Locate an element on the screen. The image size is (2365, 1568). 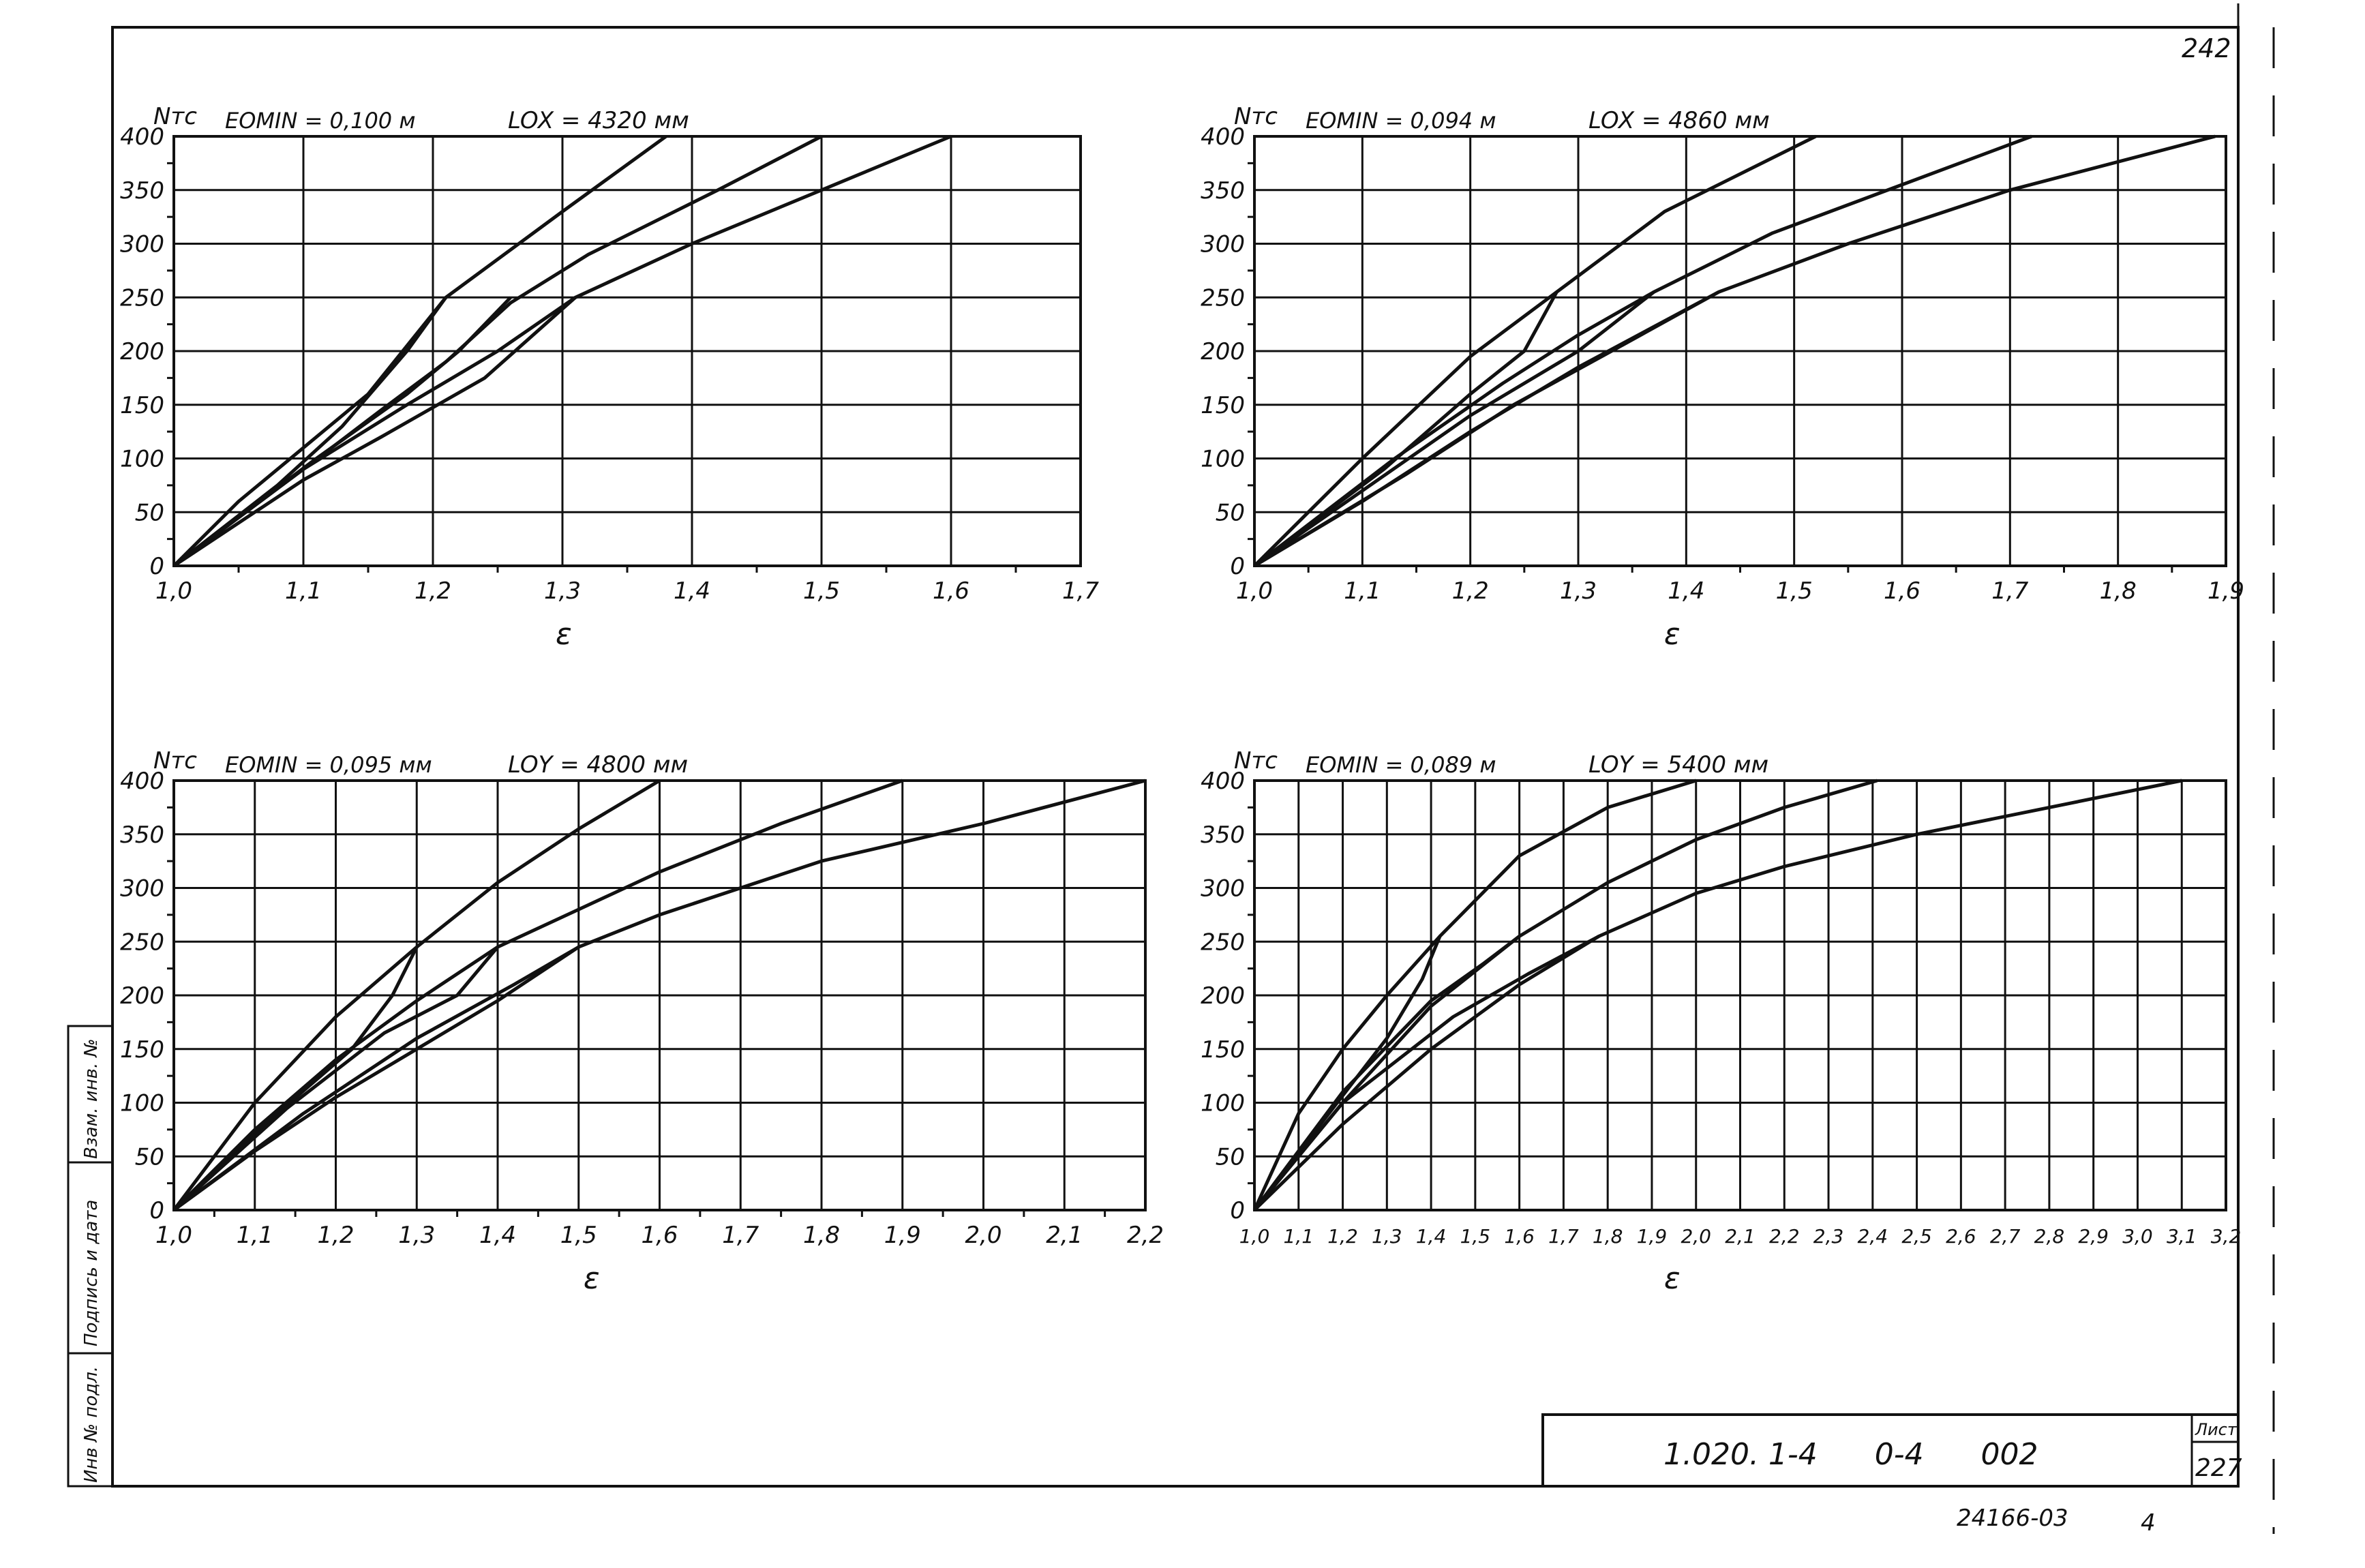
side-stamp: Взам. инв. № Подпись и дата Инв № подл. is located at coordinates (90, 1256).